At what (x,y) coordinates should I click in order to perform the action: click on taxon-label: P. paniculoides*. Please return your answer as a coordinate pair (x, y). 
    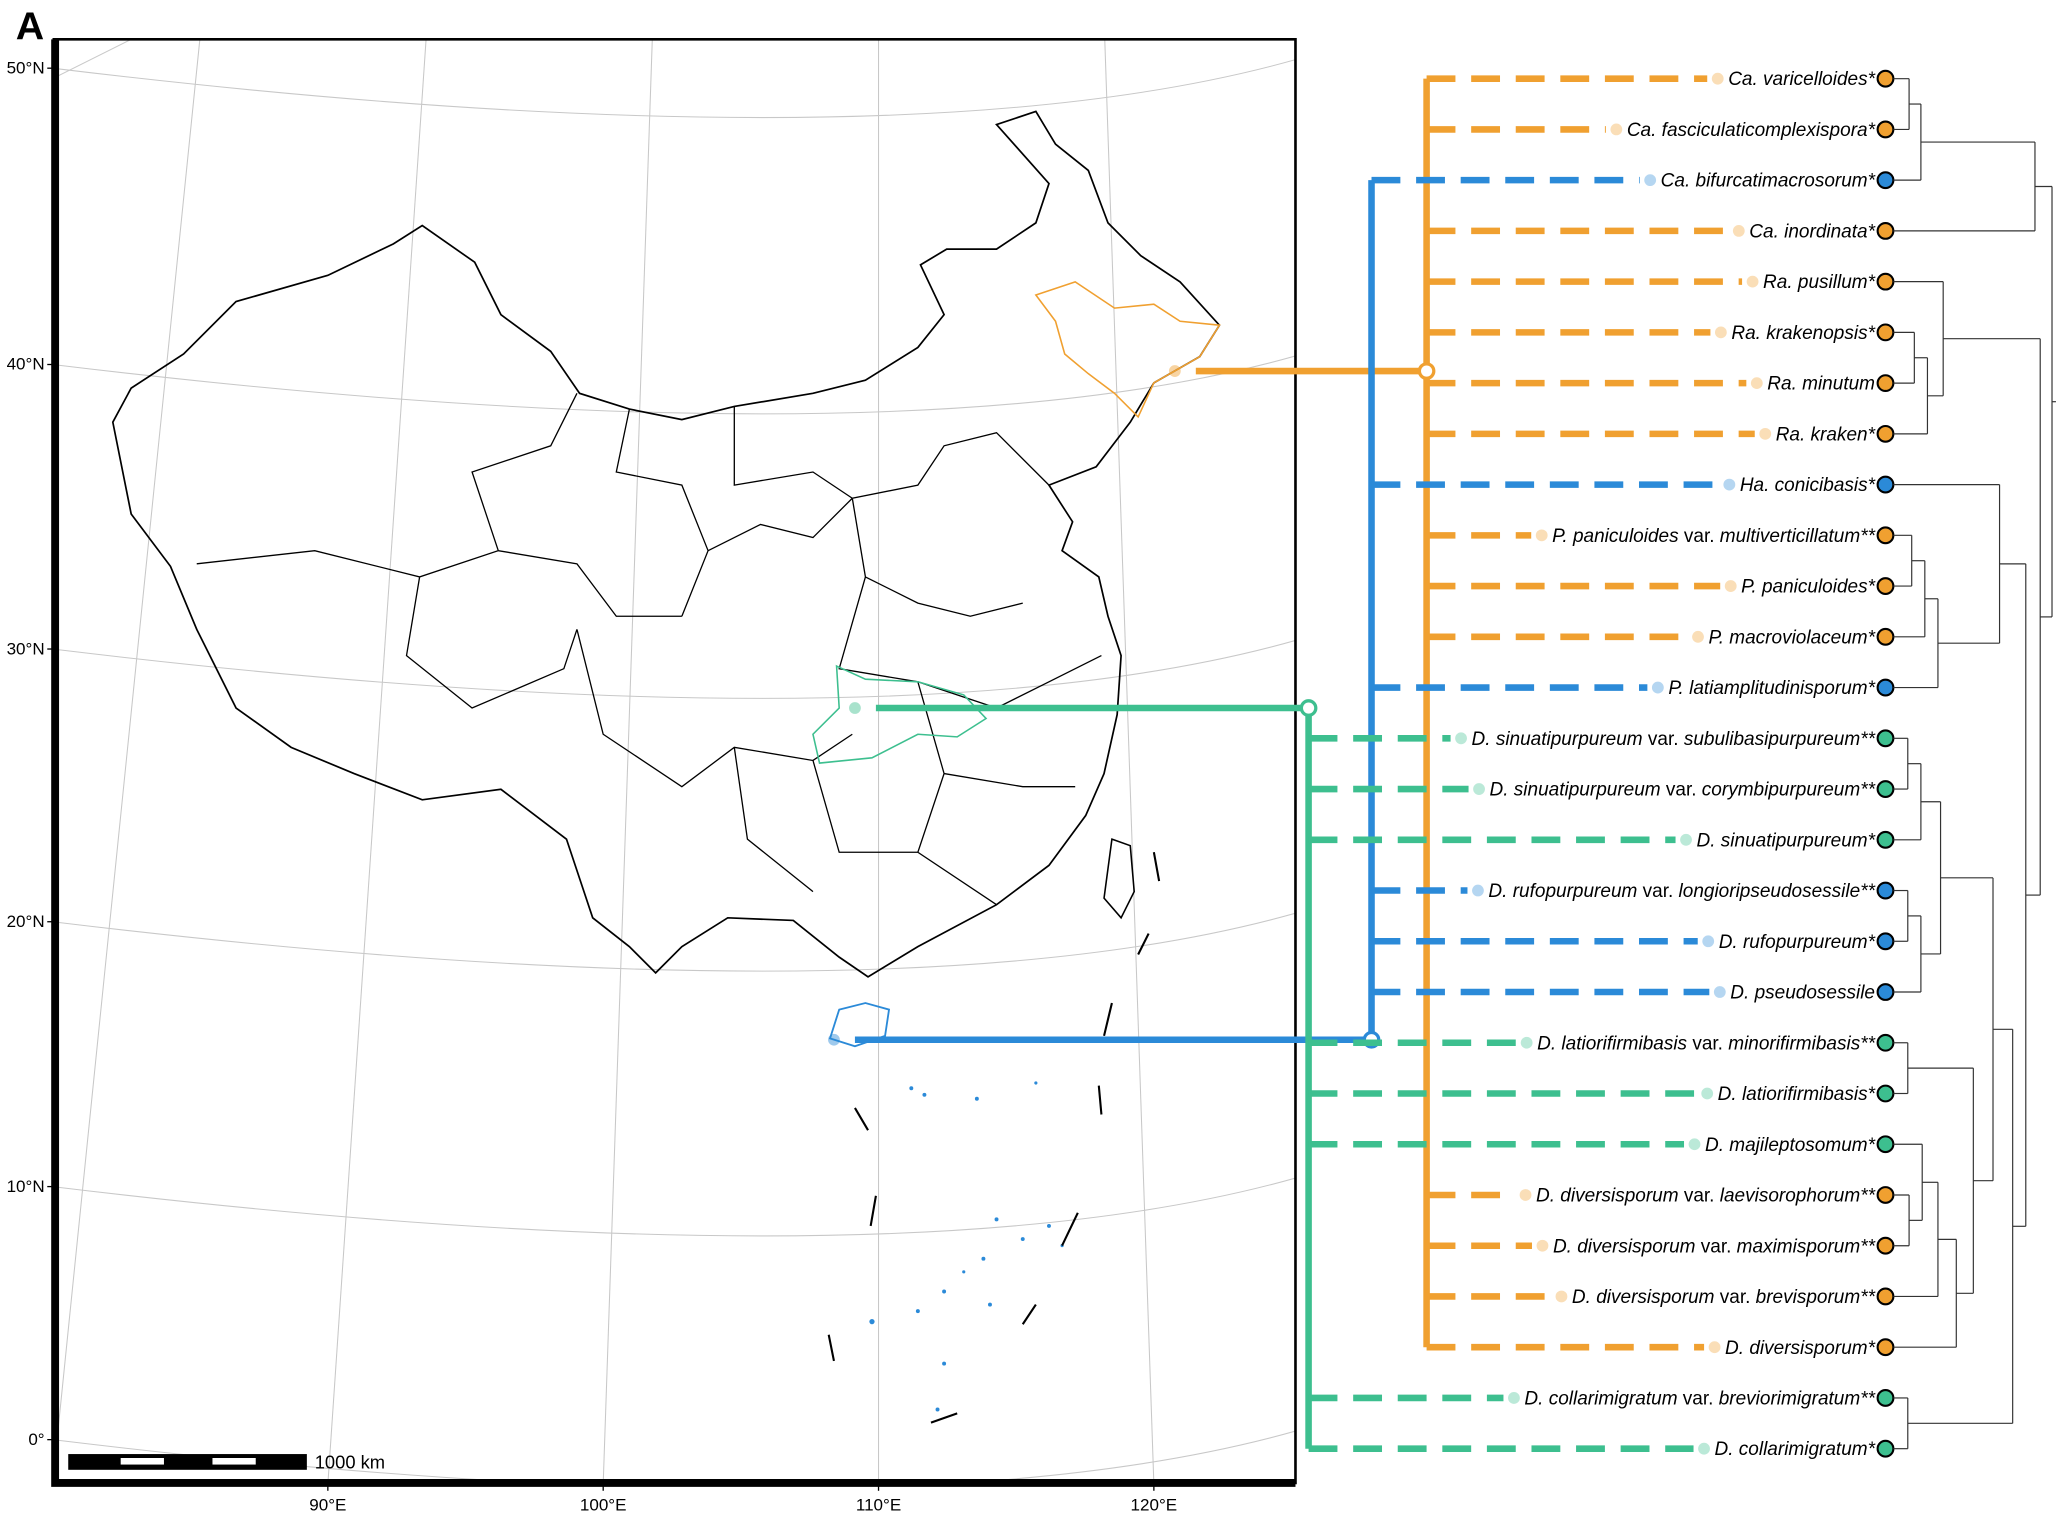
    Looking at the image, I should click on (1808, 587).